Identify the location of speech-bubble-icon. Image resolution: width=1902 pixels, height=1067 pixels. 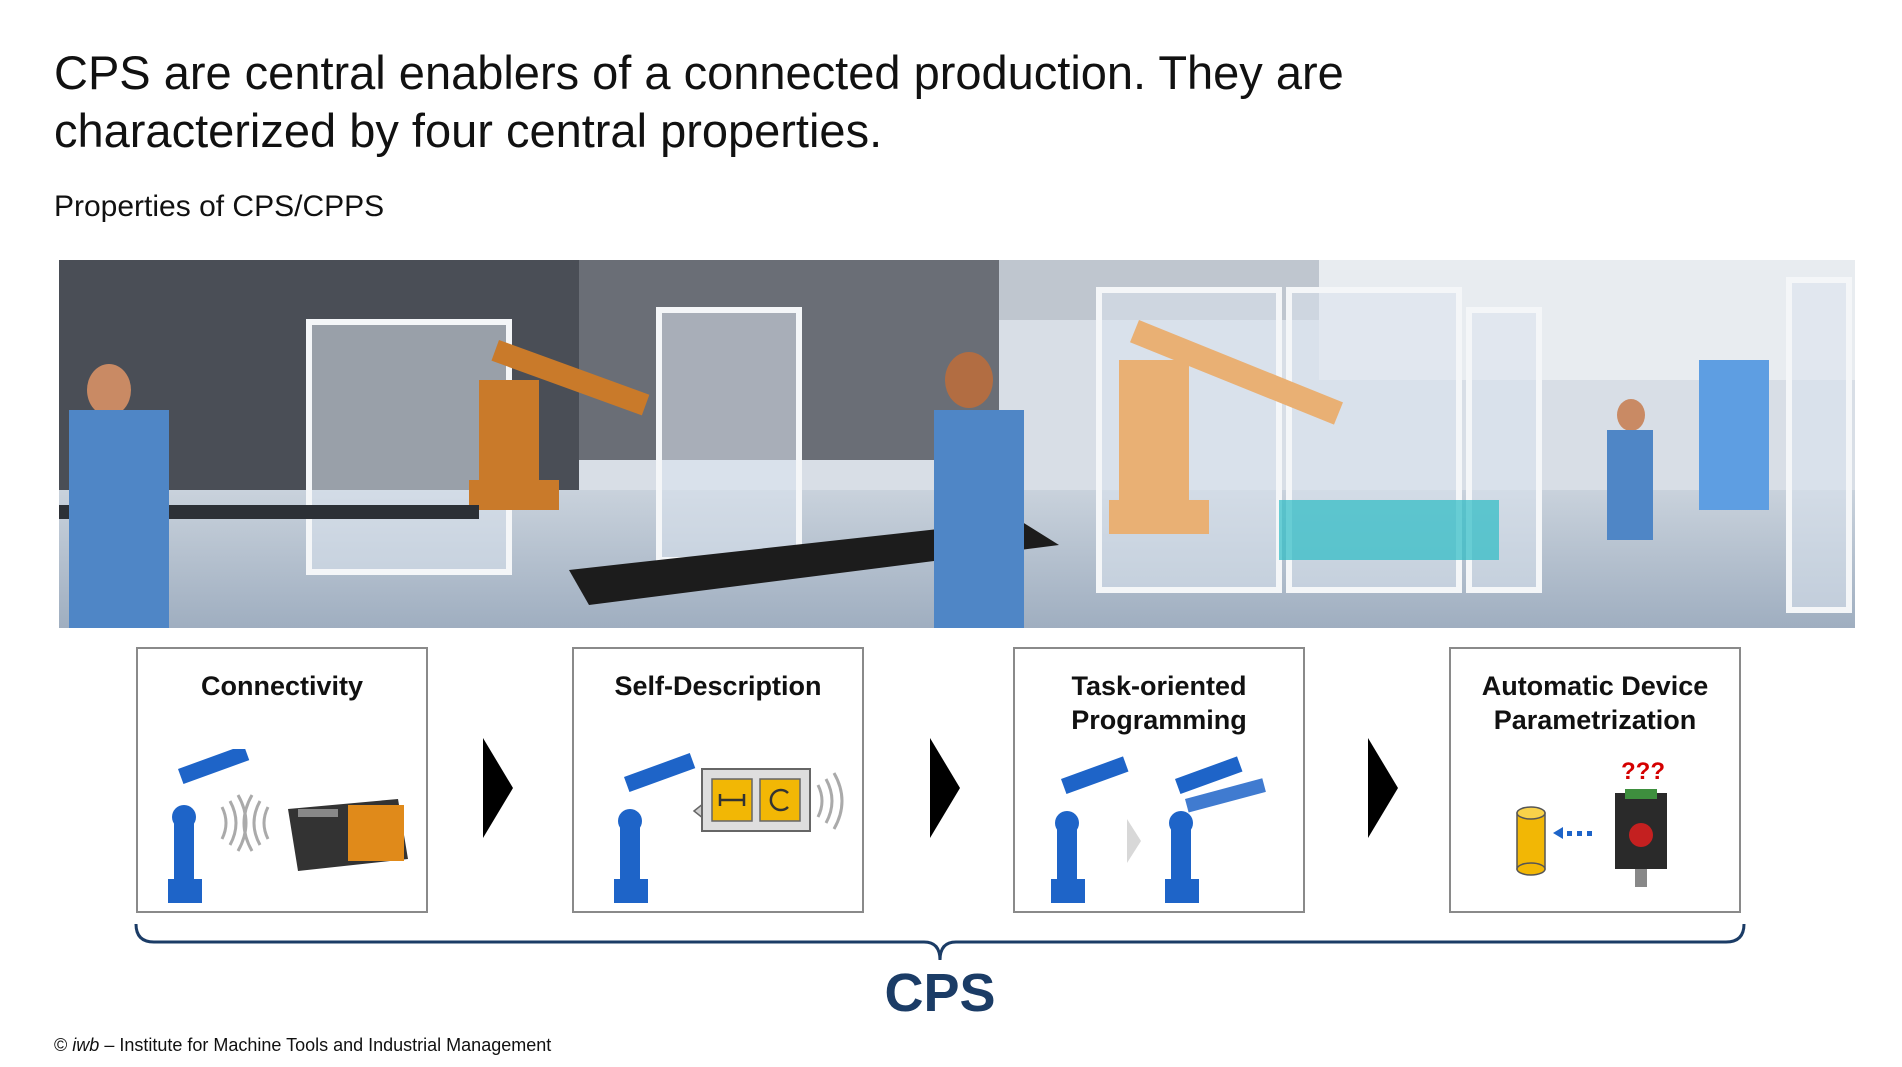
(751, 800).